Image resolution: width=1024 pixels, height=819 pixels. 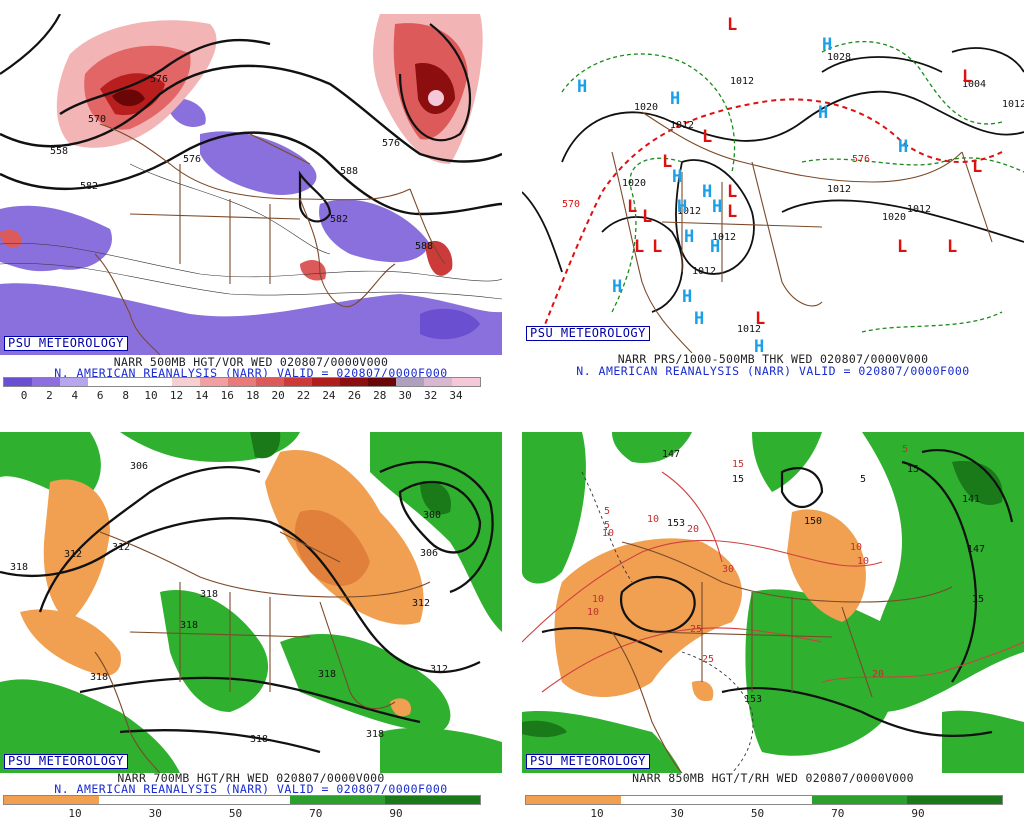 What do you see at coordinates (303, 394) in the screenshot?
I see `colorbar-tick-label: 22` at bounding box center [303, 394].